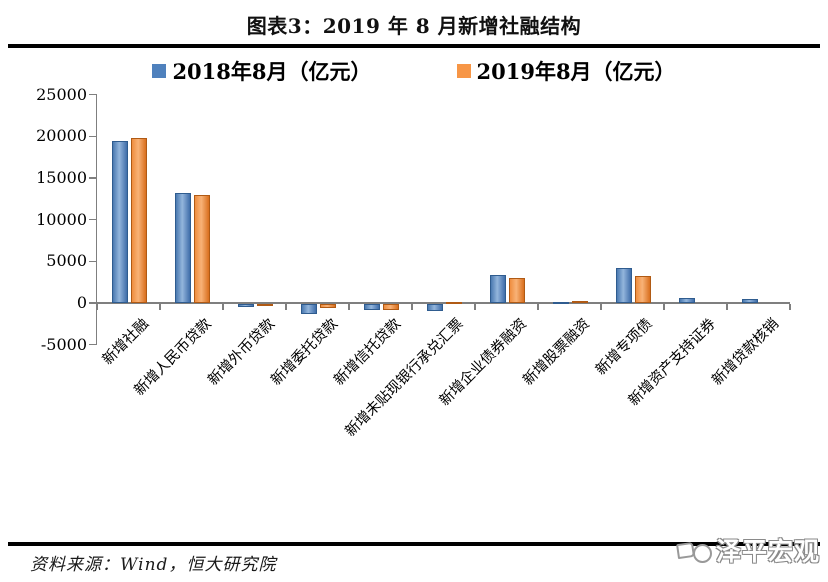 The height and width of the screenshot is (582, 828). What do you see at coordinates (404, 377) in the screenshot?
I see `x-category-label: 新增未贴现银行承兑汇票` at bounding box center [404, 377].